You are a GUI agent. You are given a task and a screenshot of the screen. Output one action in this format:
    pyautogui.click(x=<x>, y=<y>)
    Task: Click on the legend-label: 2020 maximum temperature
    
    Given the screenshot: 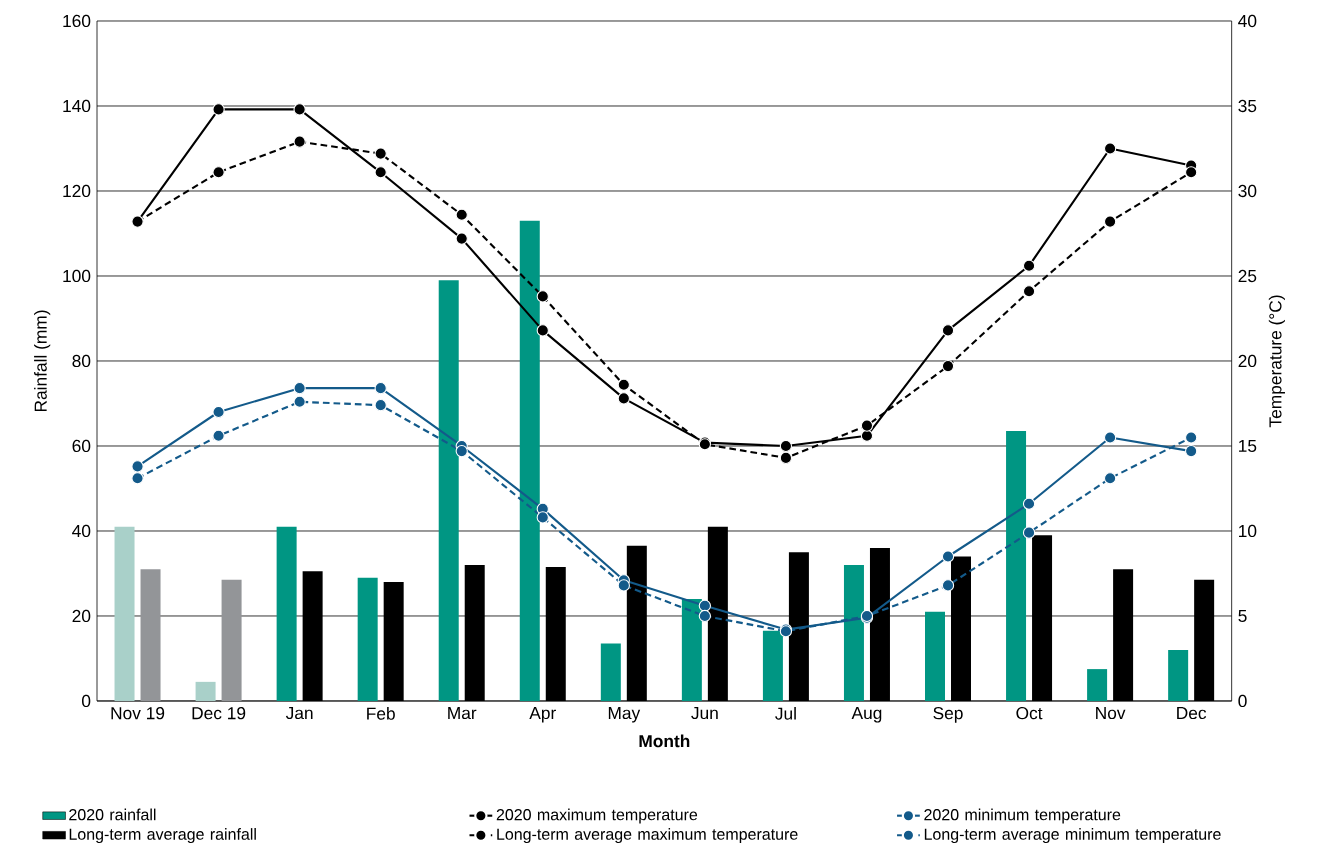 What is the action you would take?
    pyautogui.click(x=597, y=816)
    